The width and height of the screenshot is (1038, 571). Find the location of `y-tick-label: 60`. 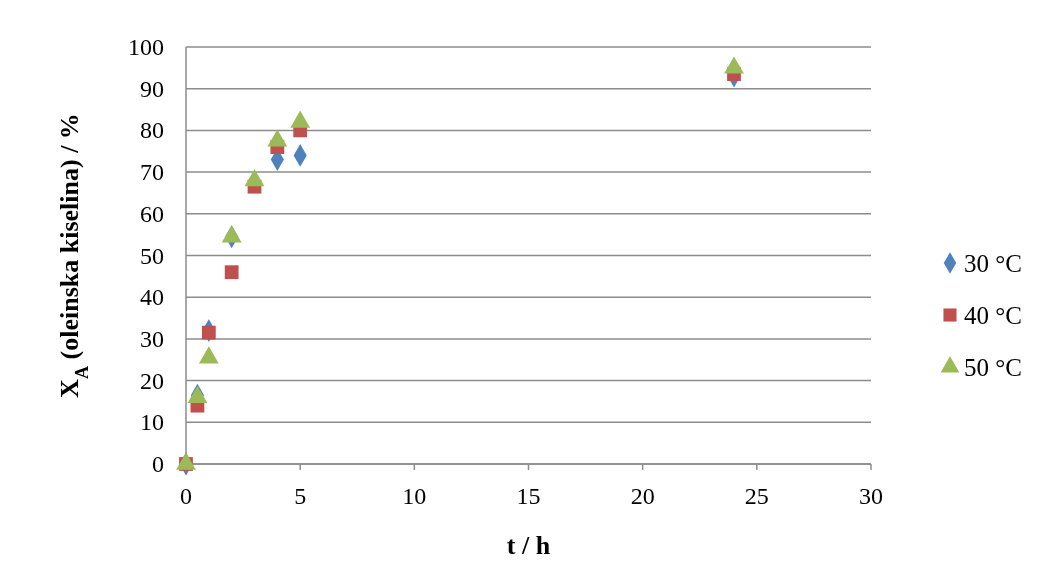

y-tick-label: 60 is located at coordinates (152, 213).